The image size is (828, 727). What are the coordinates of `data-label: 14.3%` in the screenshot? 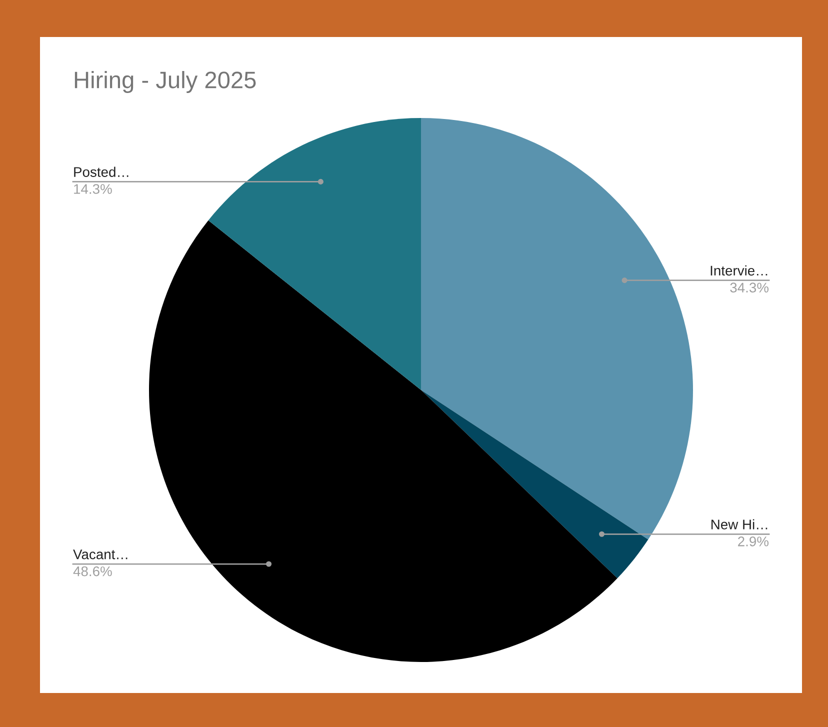 It's located at (93, 189).